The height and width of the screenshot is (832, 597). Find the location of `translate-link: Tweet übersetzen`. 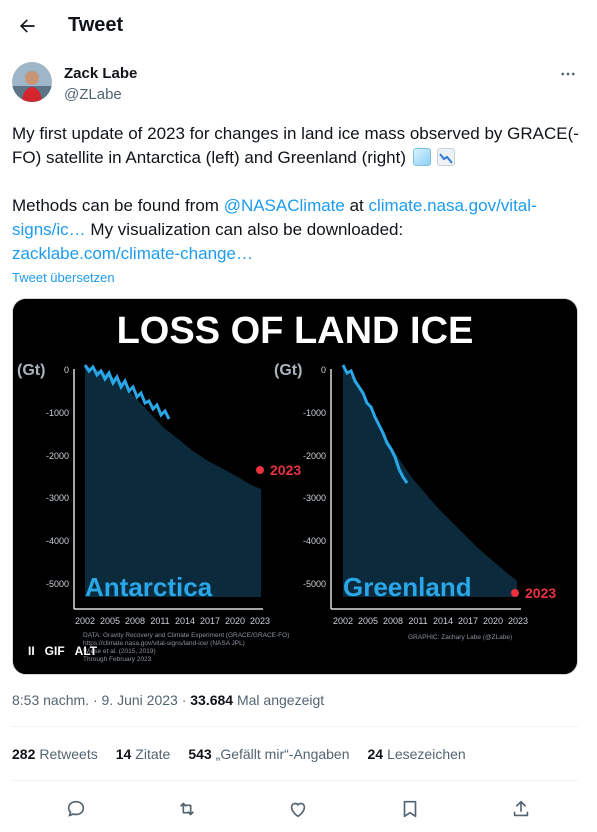

translate-link: Tweet übersetzen is located at coordinates (63, 277).